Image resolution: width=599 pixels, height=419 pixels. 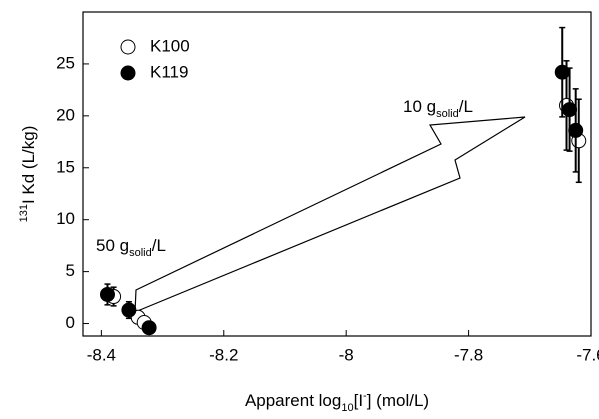 What do you see at coordinates (398, 400) in the screenshot?
I see `label-part: ] (mol/L)` at bounding box center [398, 400].